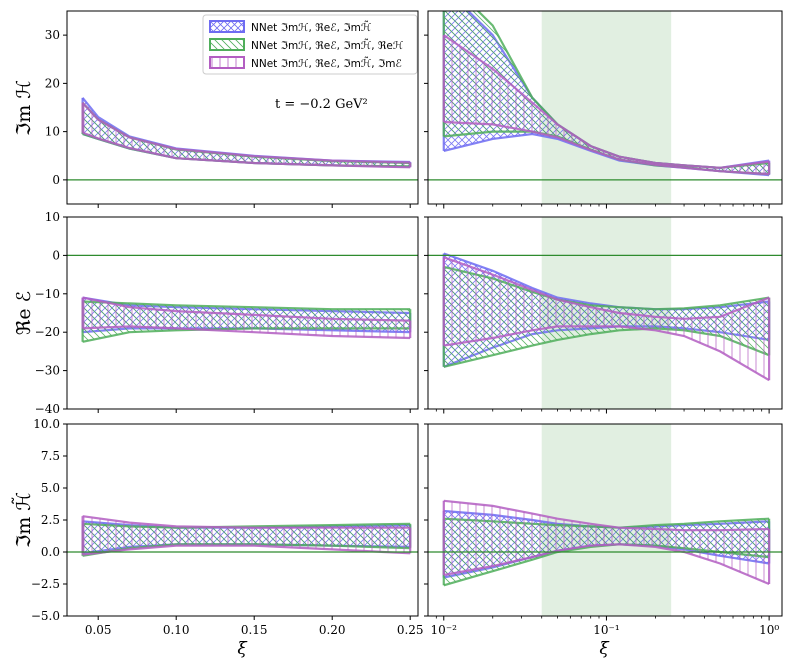  I want to click on t-annotation: t = −0.2 GeV², so click(321, 104).